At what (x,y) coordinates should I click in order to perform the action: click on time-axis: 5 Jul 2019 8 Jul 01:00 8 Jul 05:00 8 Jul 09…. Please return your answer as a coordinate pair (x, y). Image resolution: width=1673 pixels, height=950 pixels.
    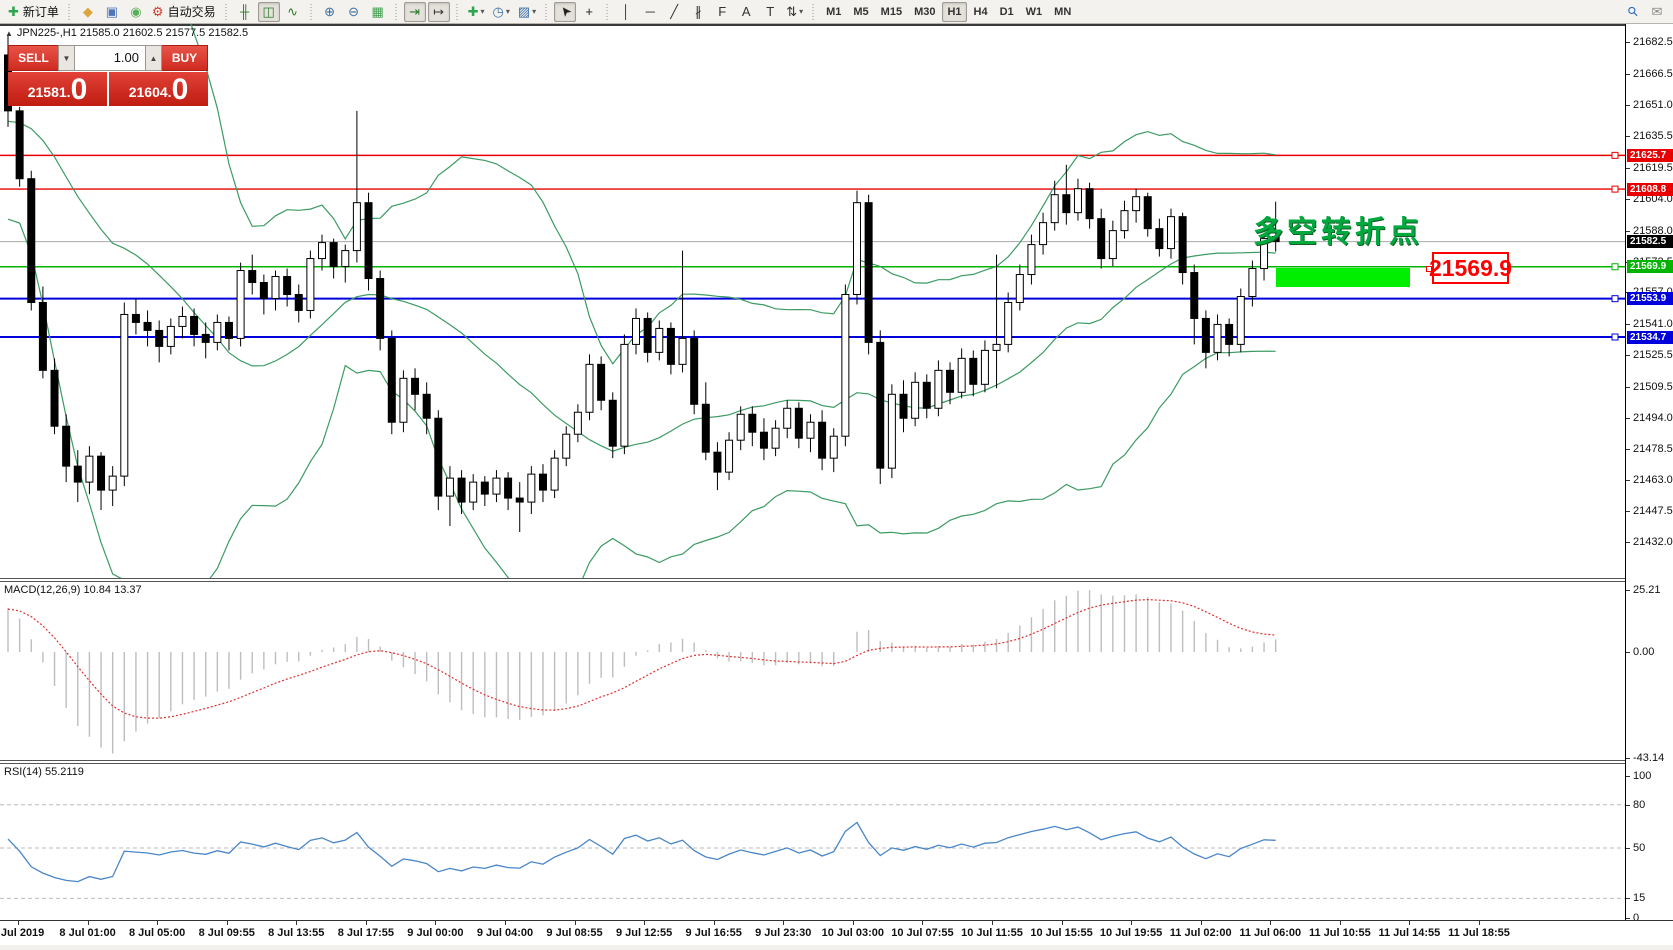
    Looking at the image, I should click on (836, 935).